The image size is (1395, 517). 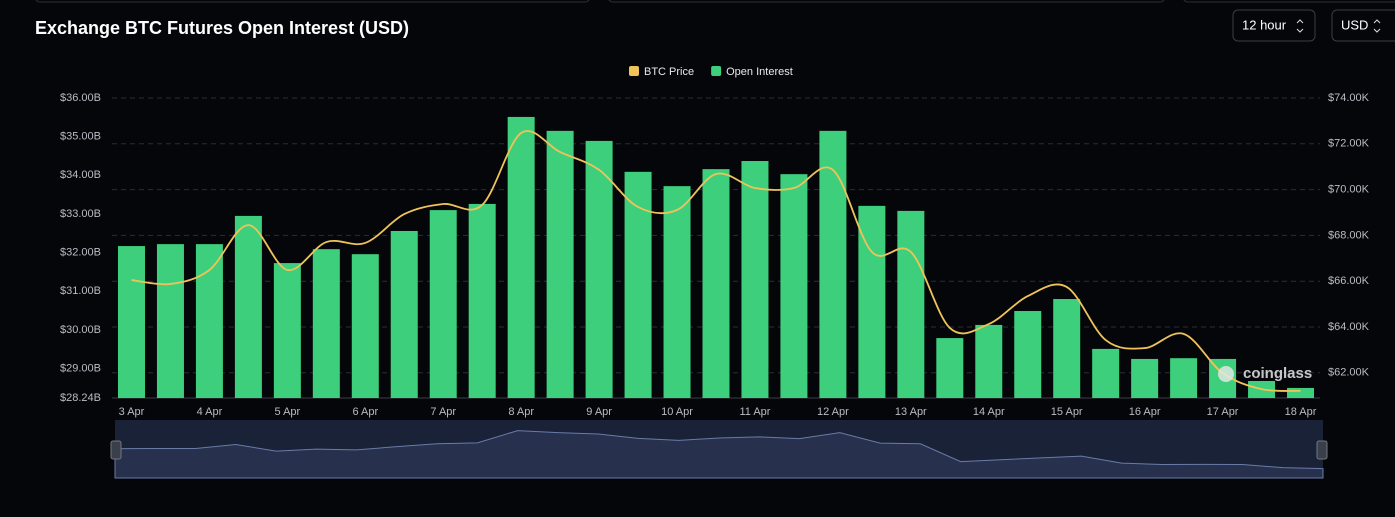 I want to click on y2-tick-label: $72.00K, so click(x=1349, y=144).